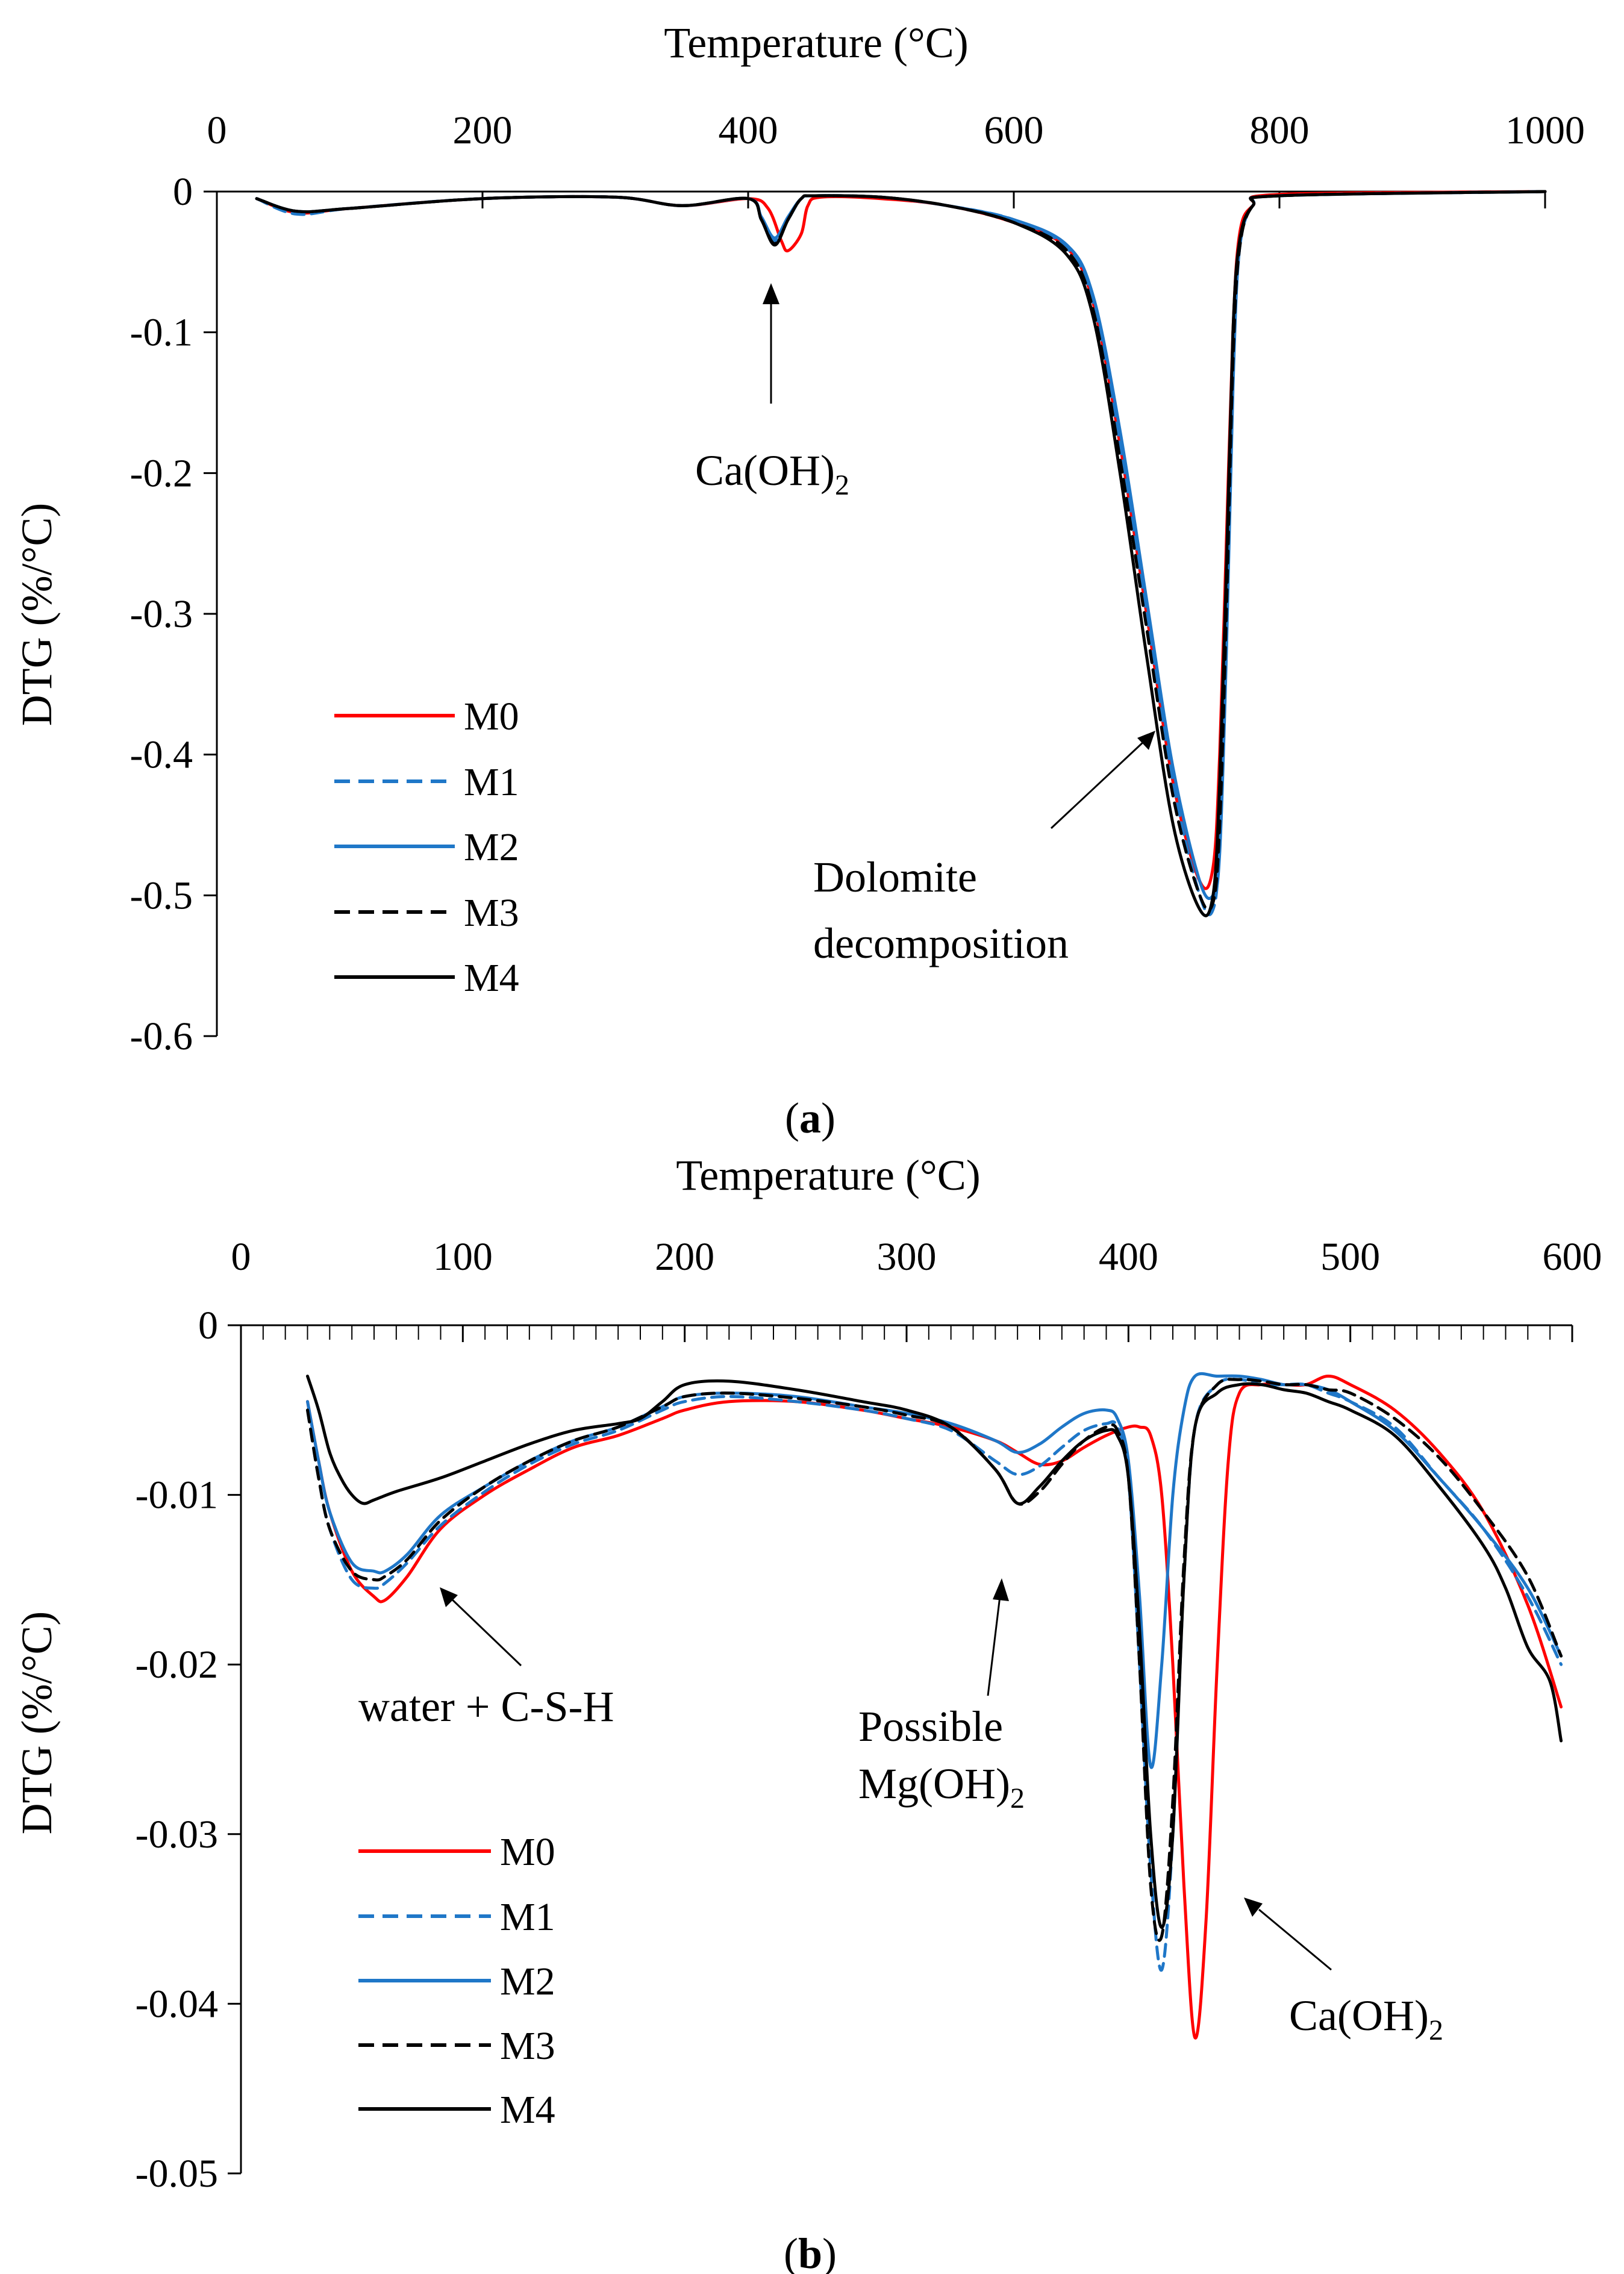  I want to click on annotation-a-caoh2-sub: 2, so click(842, 485).